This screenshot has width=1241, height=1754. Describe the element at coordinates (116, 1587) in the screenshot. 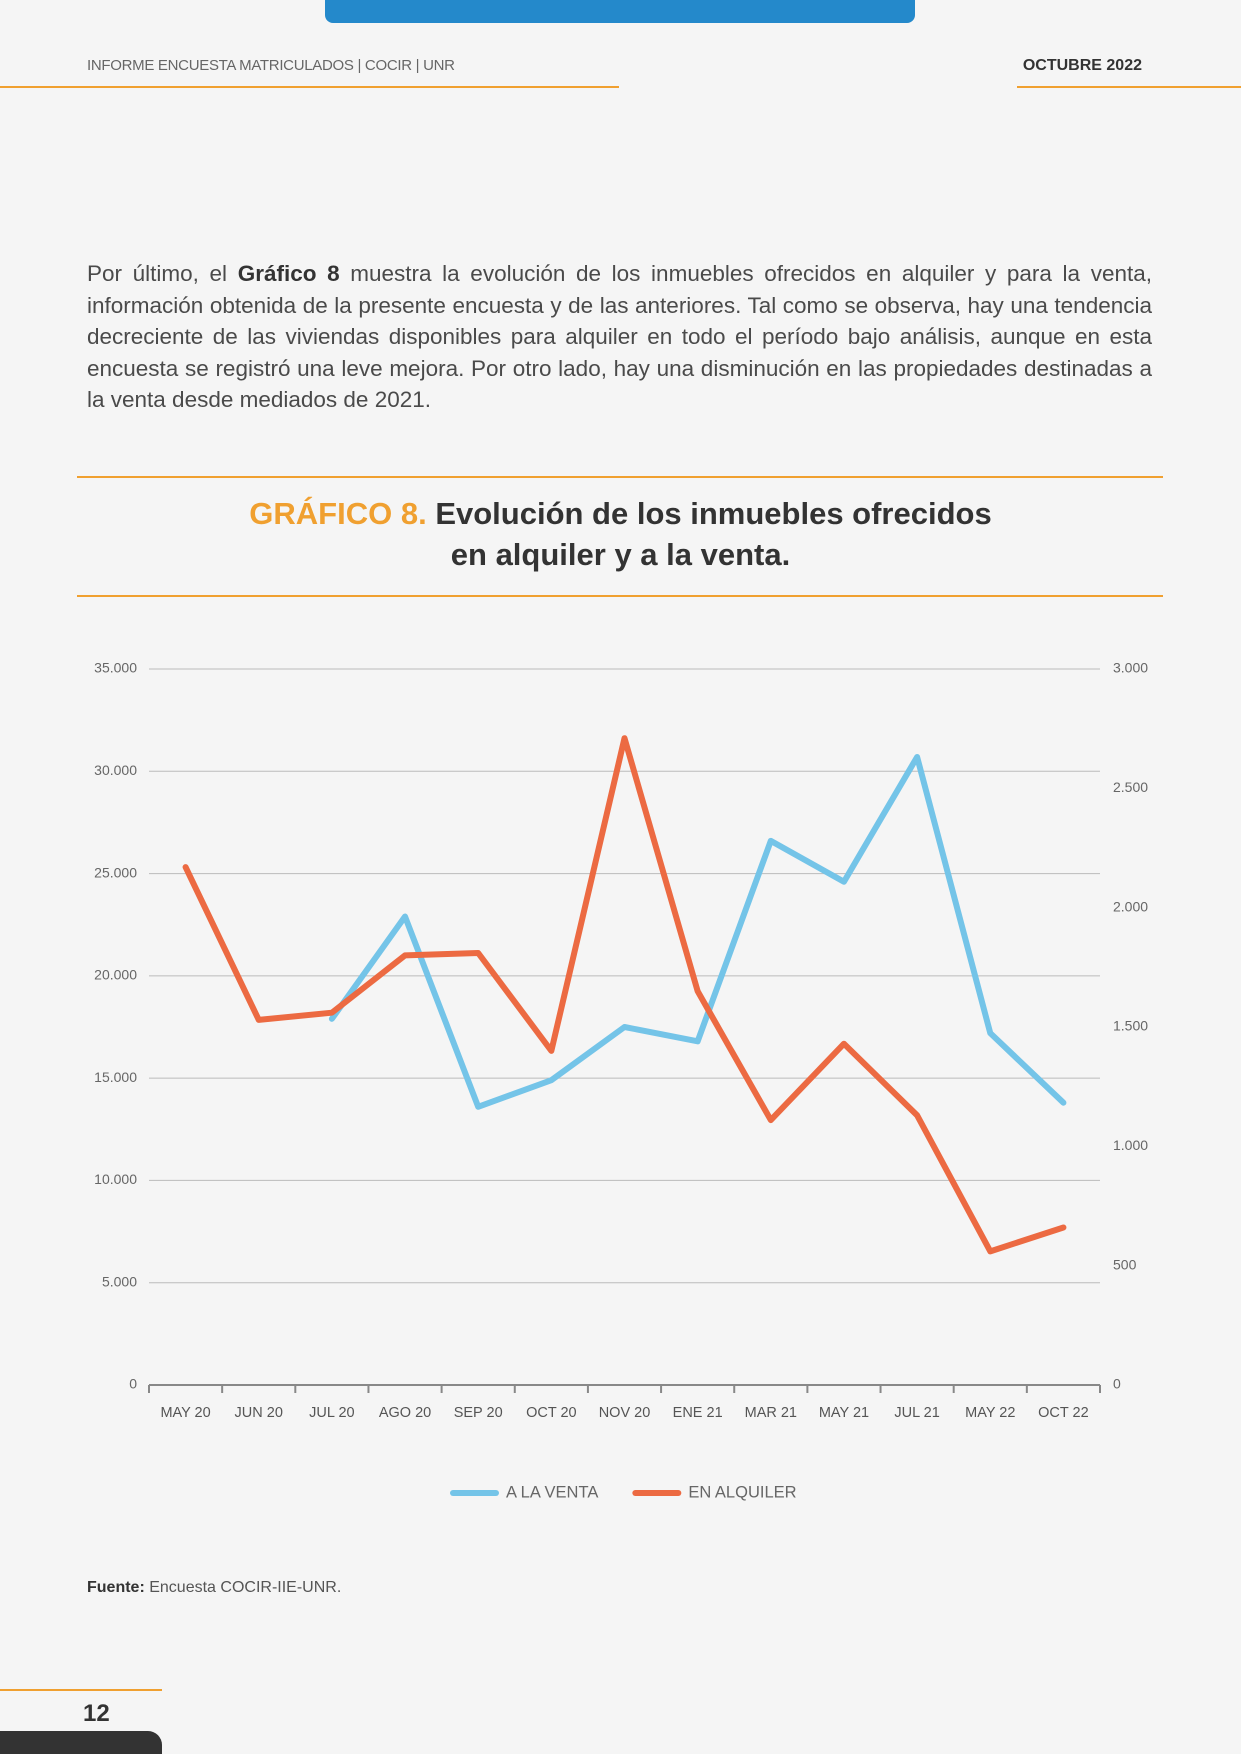

I see `source-label: Fuente:` at that location.